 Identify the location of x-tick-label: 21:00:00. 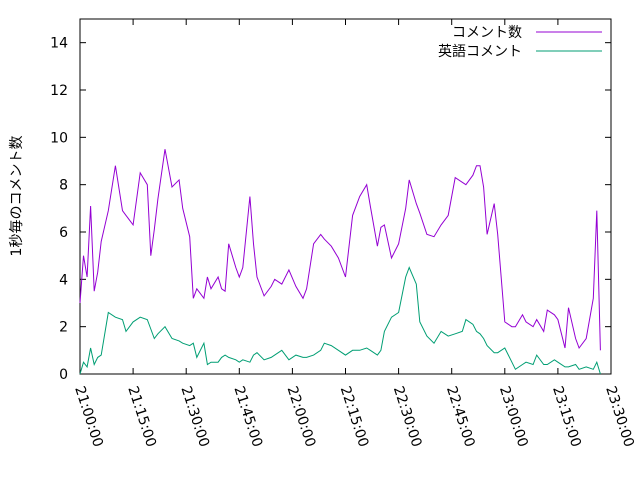
(88, 416).